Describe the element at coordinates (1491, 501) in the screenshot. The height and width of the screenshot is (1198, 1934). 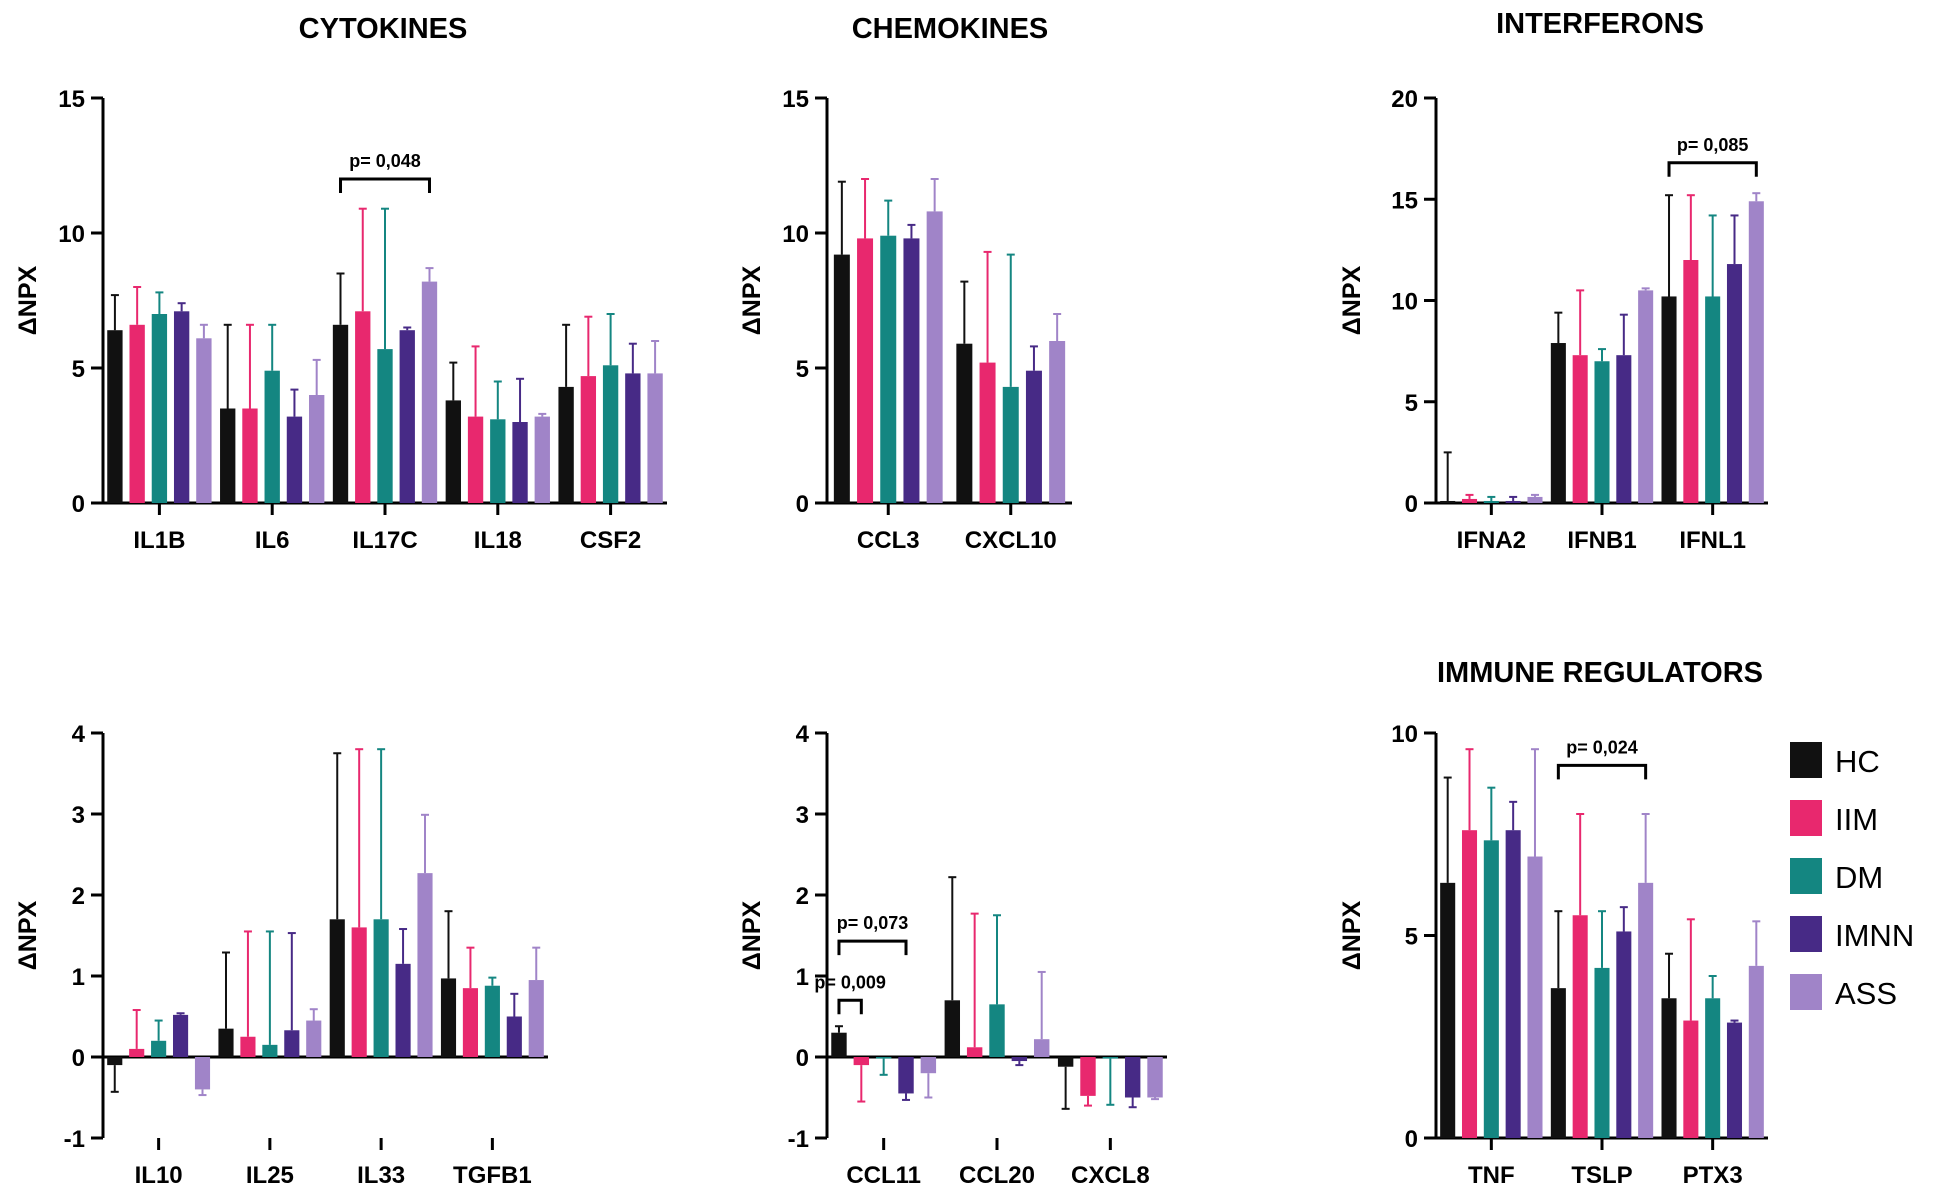
I see `bar-ifna2-dm` at that location.